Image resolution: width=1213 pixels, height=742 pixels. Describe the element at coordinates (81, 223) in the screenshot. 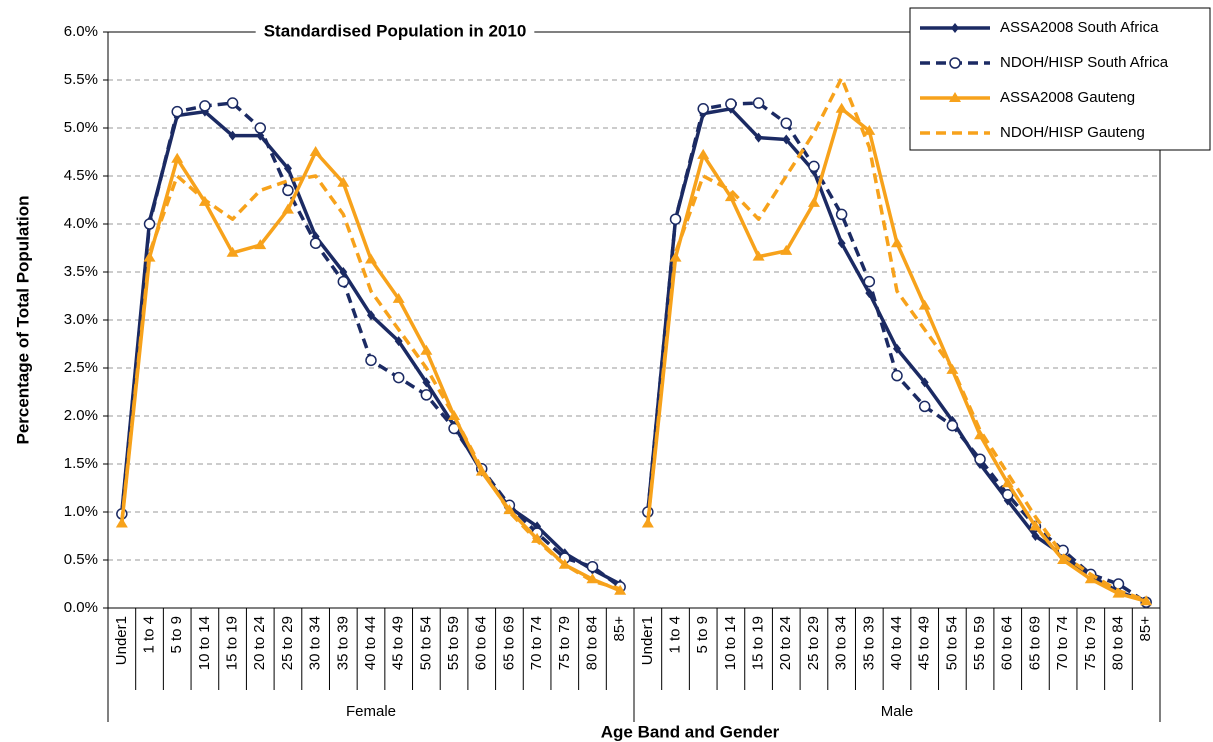

I see `y-tick-label: 4.0%` at that location.